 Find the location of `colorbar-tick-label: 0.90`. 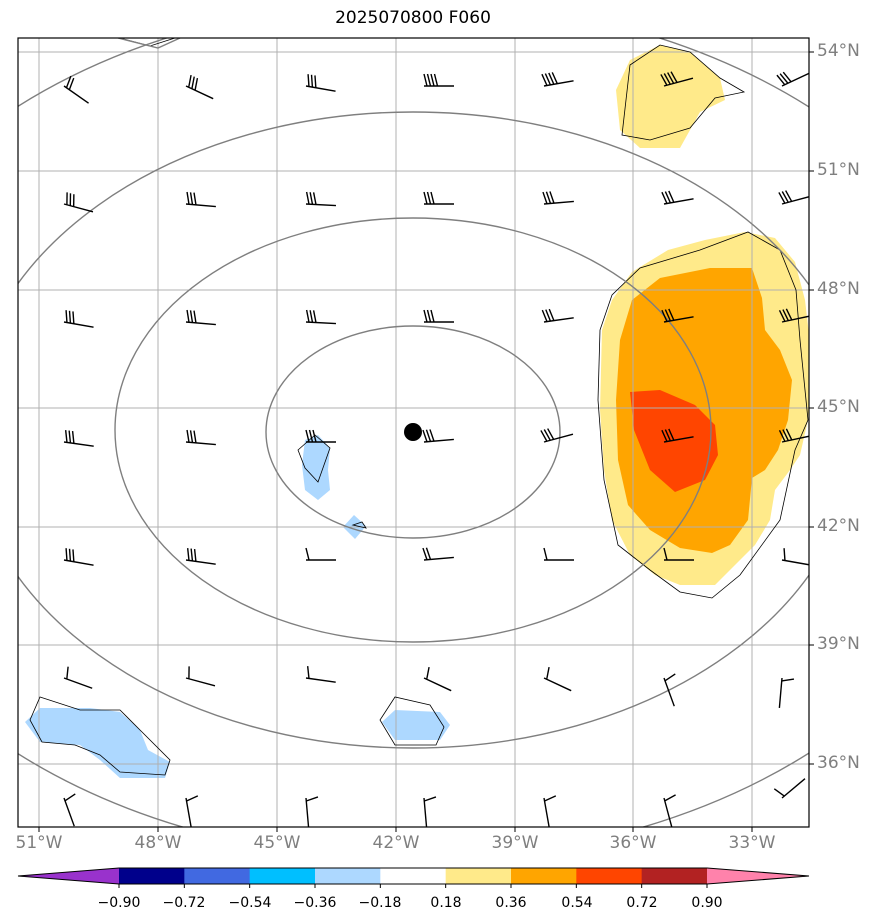

colorbar-tick-label: 0.90 is located at coordinates (707, 903).